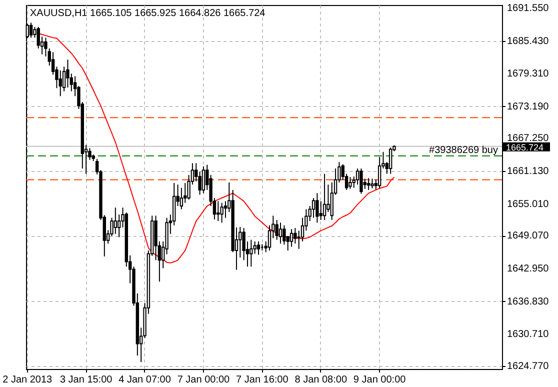  I want to click on x-tick-label: 7 Jan 16:00, so click(262, 380).